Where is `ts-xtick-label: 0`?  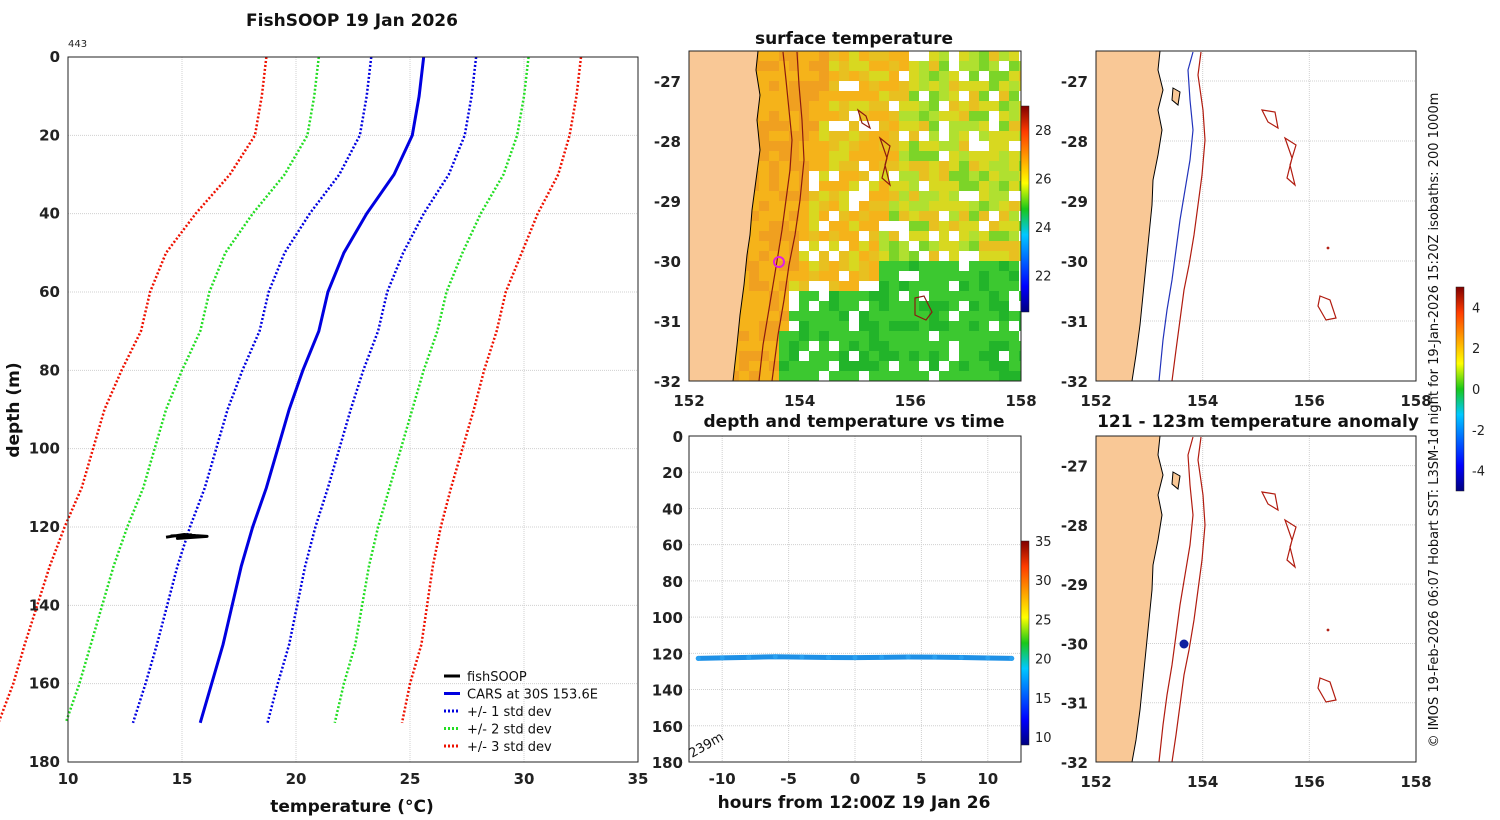
ts-xtick-label: 0 is located at coordinates (855, 779).